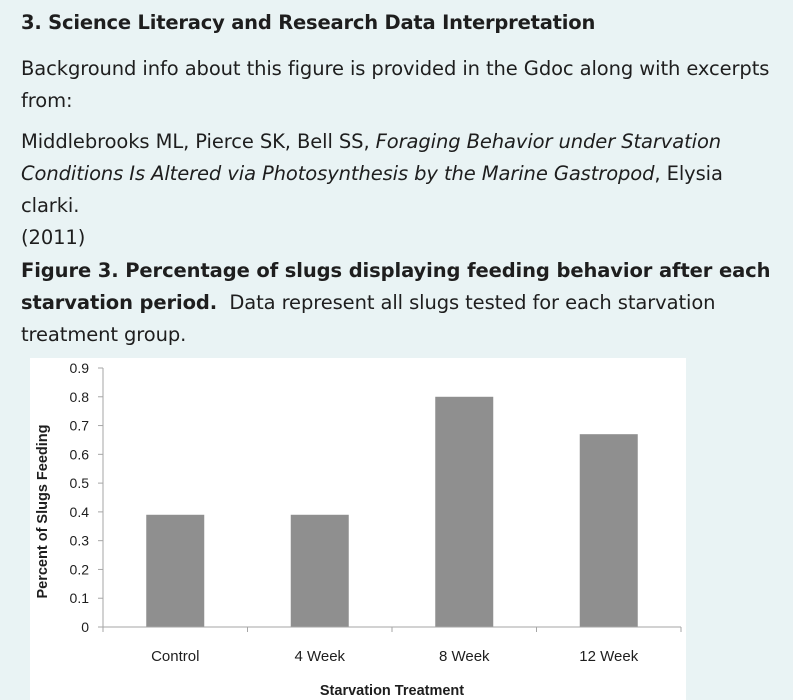 This screenshot has width=793, height=700. I want to click on y-tick-label: 0.3, so click(80, 541).